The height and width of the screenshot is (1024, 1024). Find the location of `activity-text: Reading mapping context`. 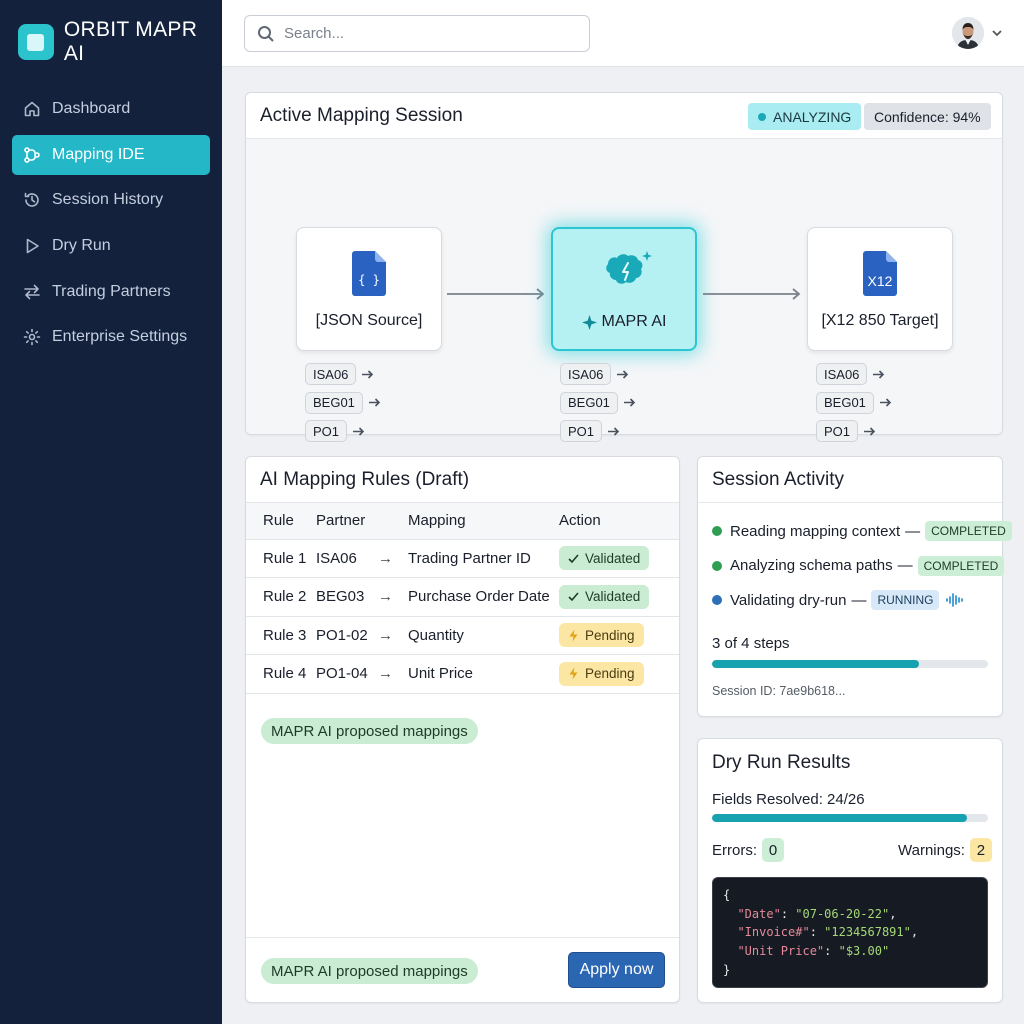

activity-text: Reading mapping context is located at coordinates (815, 531).